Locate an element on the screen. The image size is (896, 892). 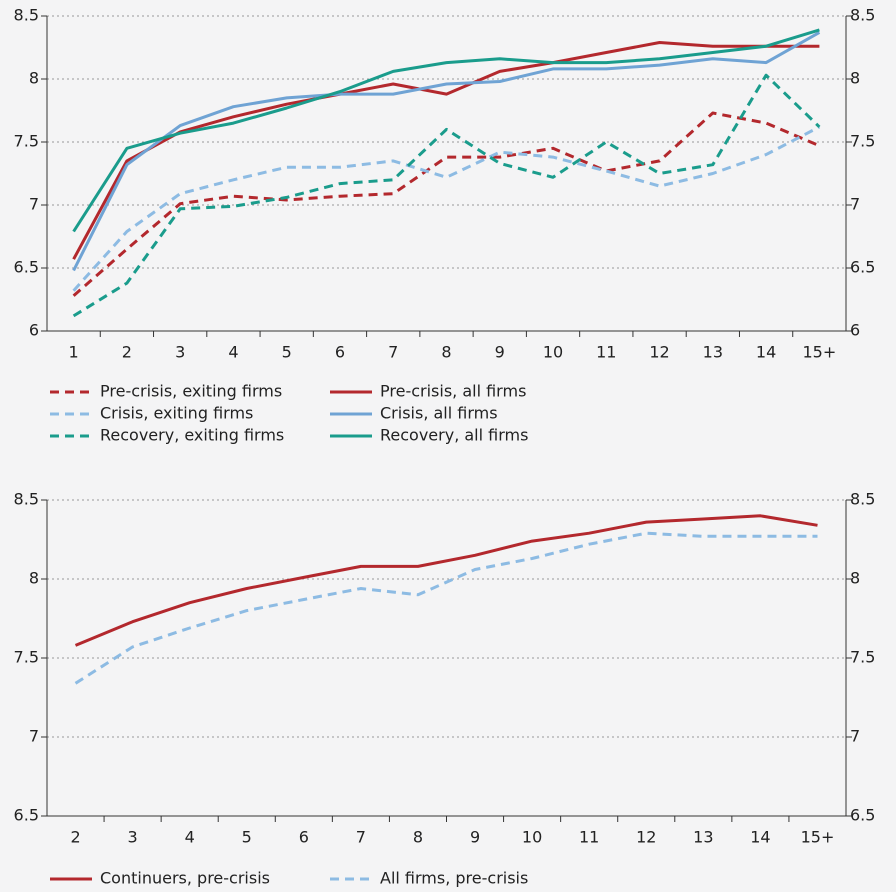
legend-label: Recovery, exiting firms is located at coordinates (192, 435).